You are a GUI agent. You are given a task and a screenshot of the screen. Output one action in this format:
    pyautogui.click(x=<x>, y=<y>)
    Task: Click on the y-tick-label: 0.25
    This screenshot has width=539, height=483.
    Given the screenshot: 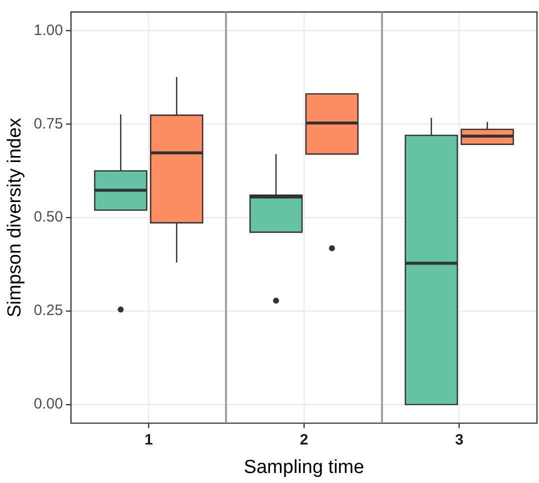 What is the action you would take?
    pyautogui.click(x=48, y=311)
    